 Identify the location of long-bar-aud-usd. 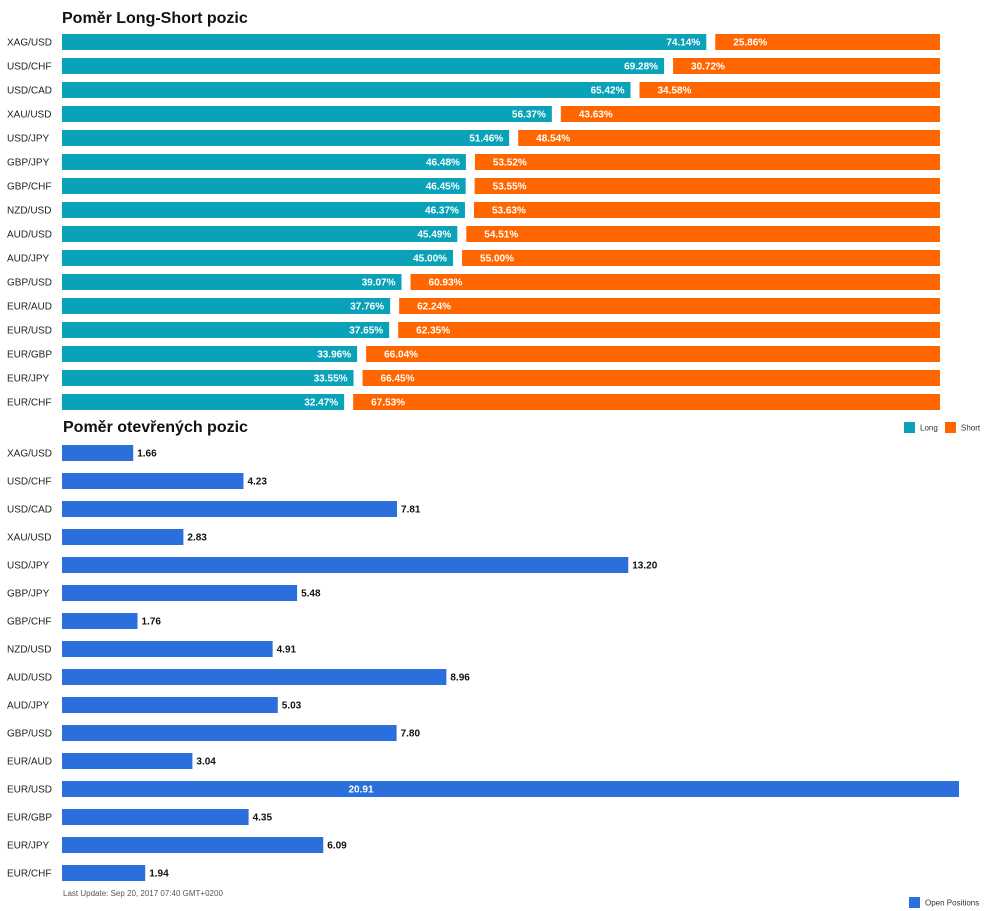
(260, 234).